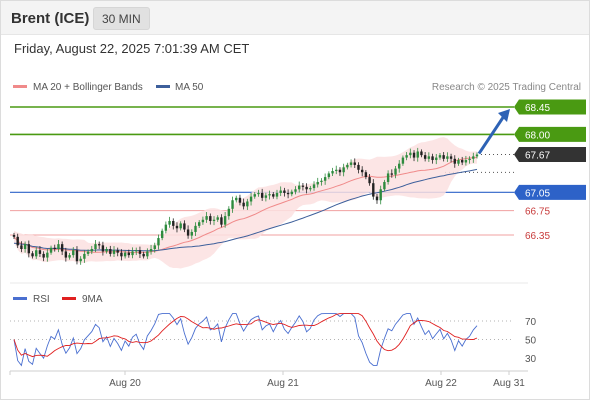 The height and width of the screenshot is (400, 590). I want to click on price-tags: 68.45 68.00 67.67 67.05 66.75 66.35, so click(550, 170).